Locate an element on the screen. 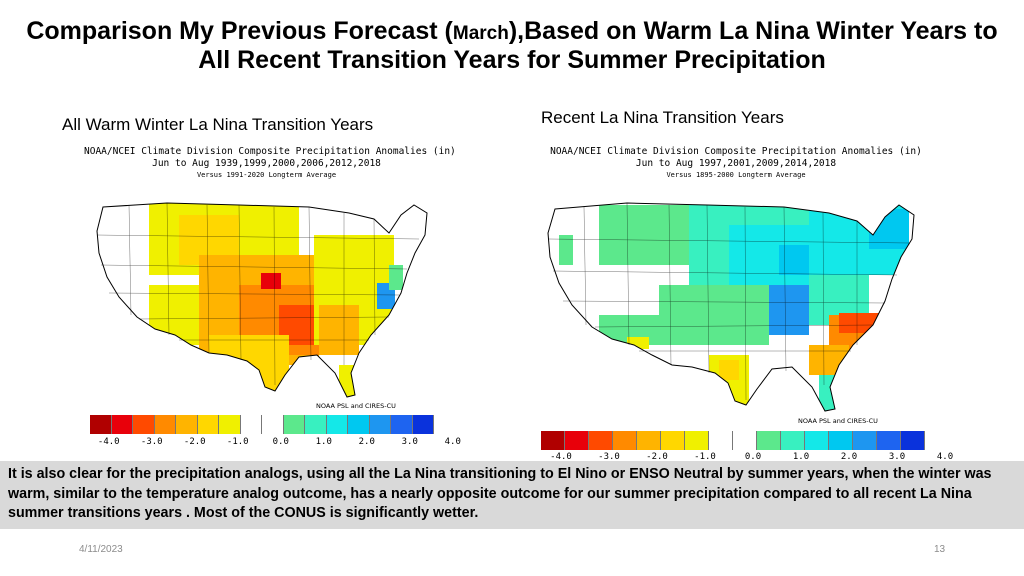 The image size is (1024, 576). title-march: March is located at coordinates (480, 33).